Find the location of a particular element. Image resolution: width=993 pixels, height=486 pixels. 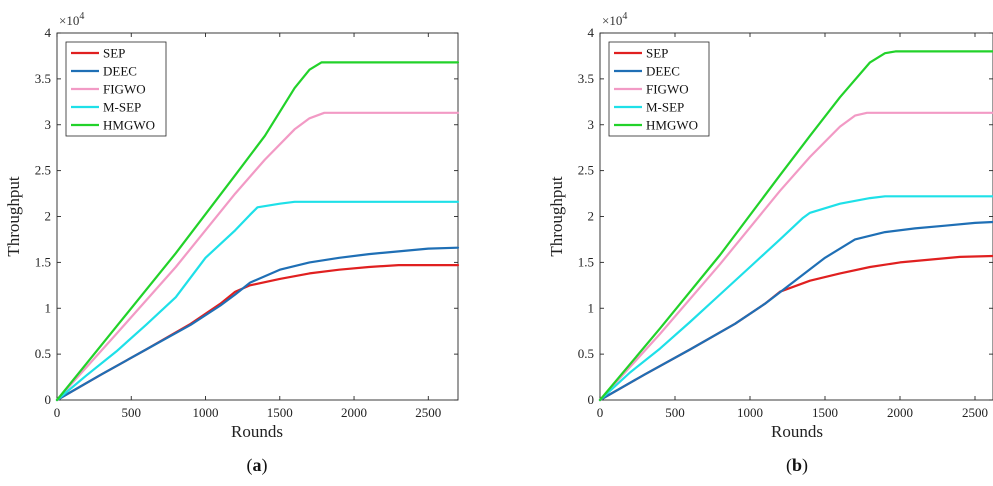

panel-label-letter: b is located at coordinates (797, 465).